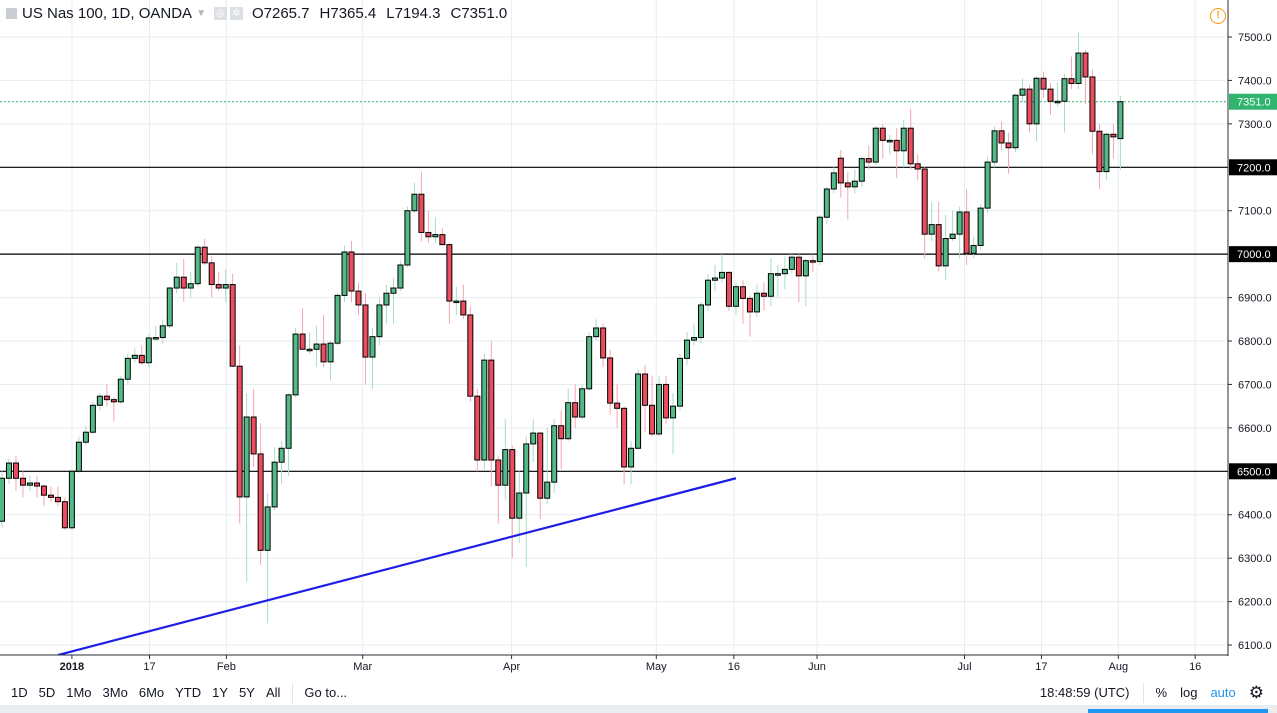 The width and height of the screenshot is (1277, 713). I want to click on clock-readout: 18:48:59 (UTC), so click(1084, 692).